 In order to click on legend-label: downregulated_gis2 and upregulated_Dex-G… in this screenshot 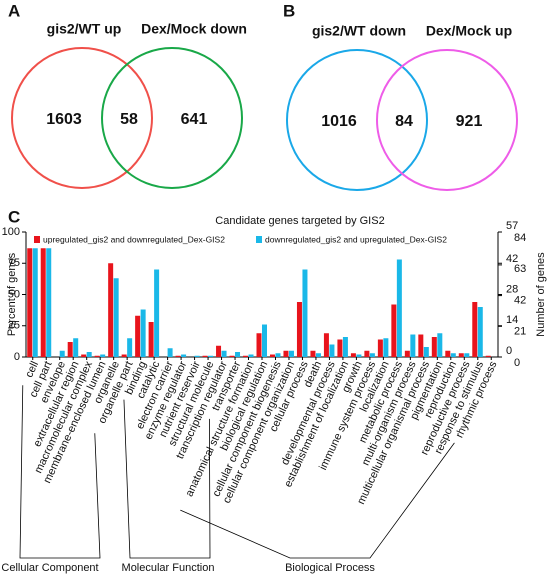, I will do `click(356, 239)`.